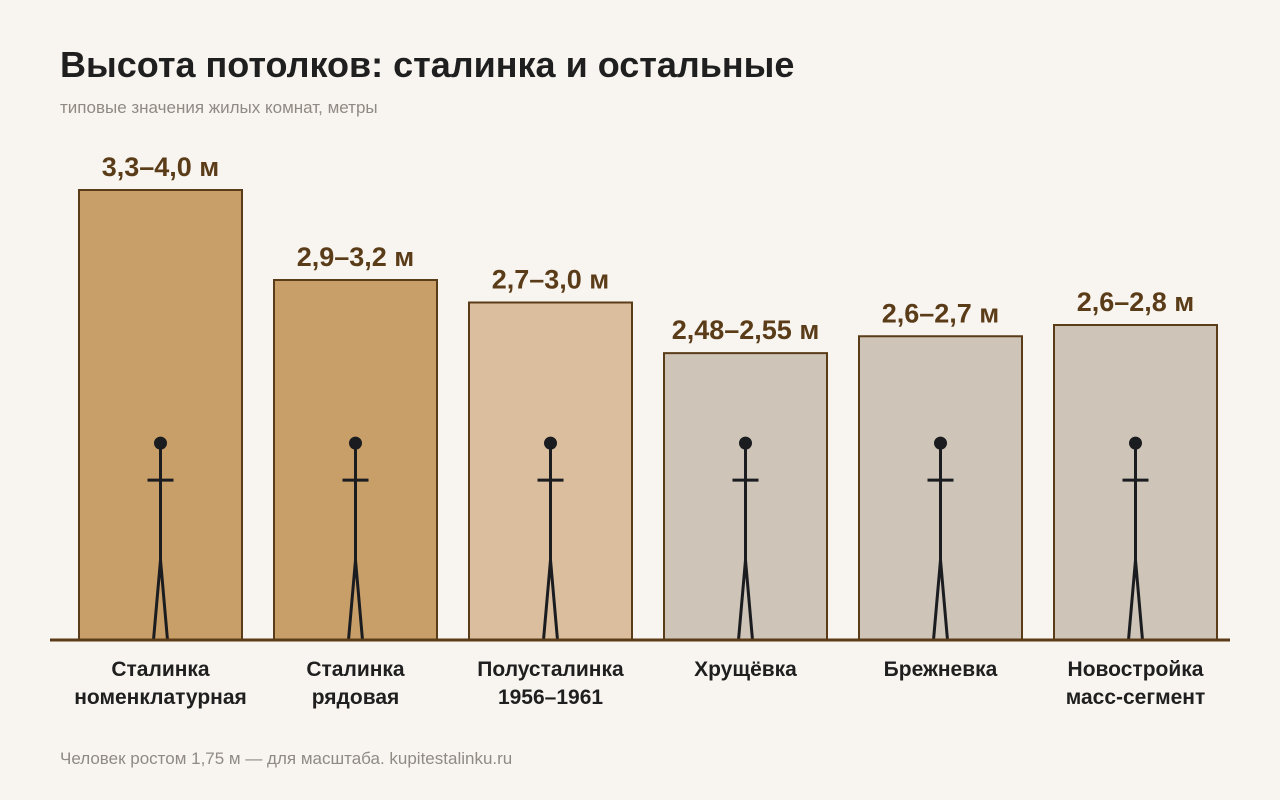 This screenshot has height=800, width=1280. I want to click on value-label: 2,7–3,0 м, so click(551, 280).